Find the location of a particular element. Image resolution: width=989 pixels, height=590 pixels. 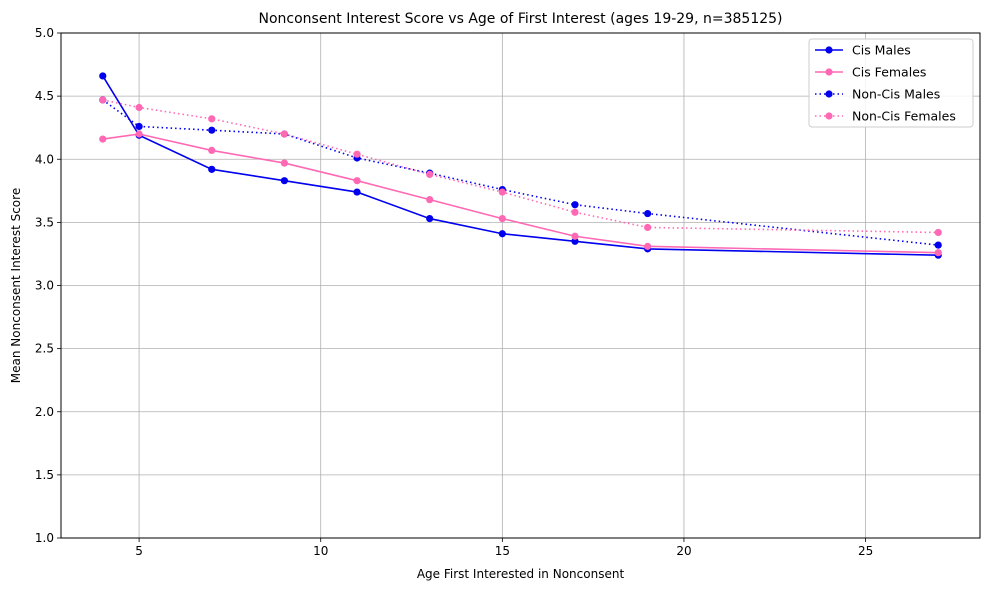

legend-marker-non-cis-females is located at coordinates (829, 116).